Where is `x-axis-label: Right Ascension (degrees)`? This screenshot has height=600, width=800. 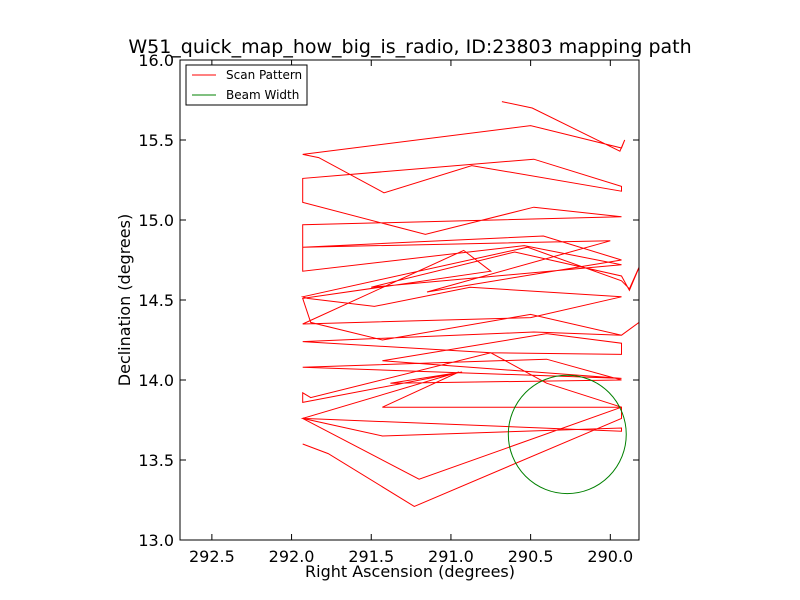
x-axis-label: Right Ascension (degrees) is located at coordinates (410, 571).